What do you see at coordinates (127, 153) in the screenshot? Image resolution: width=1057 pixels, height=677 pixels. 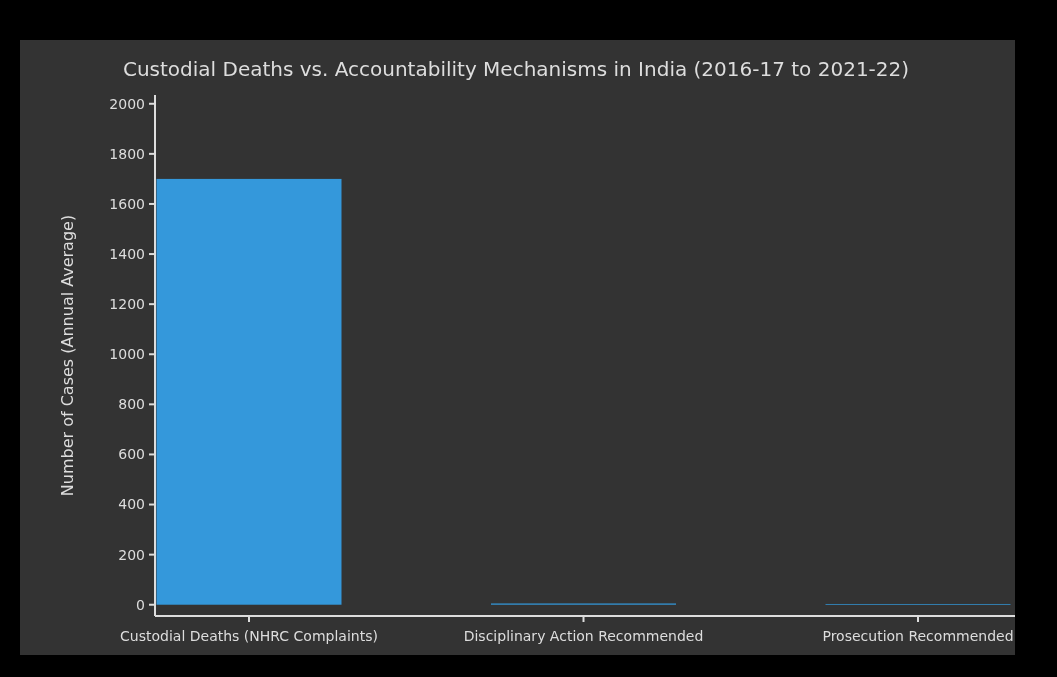 I see `y-tick-label: 1800` at bounding box center [127, 153].